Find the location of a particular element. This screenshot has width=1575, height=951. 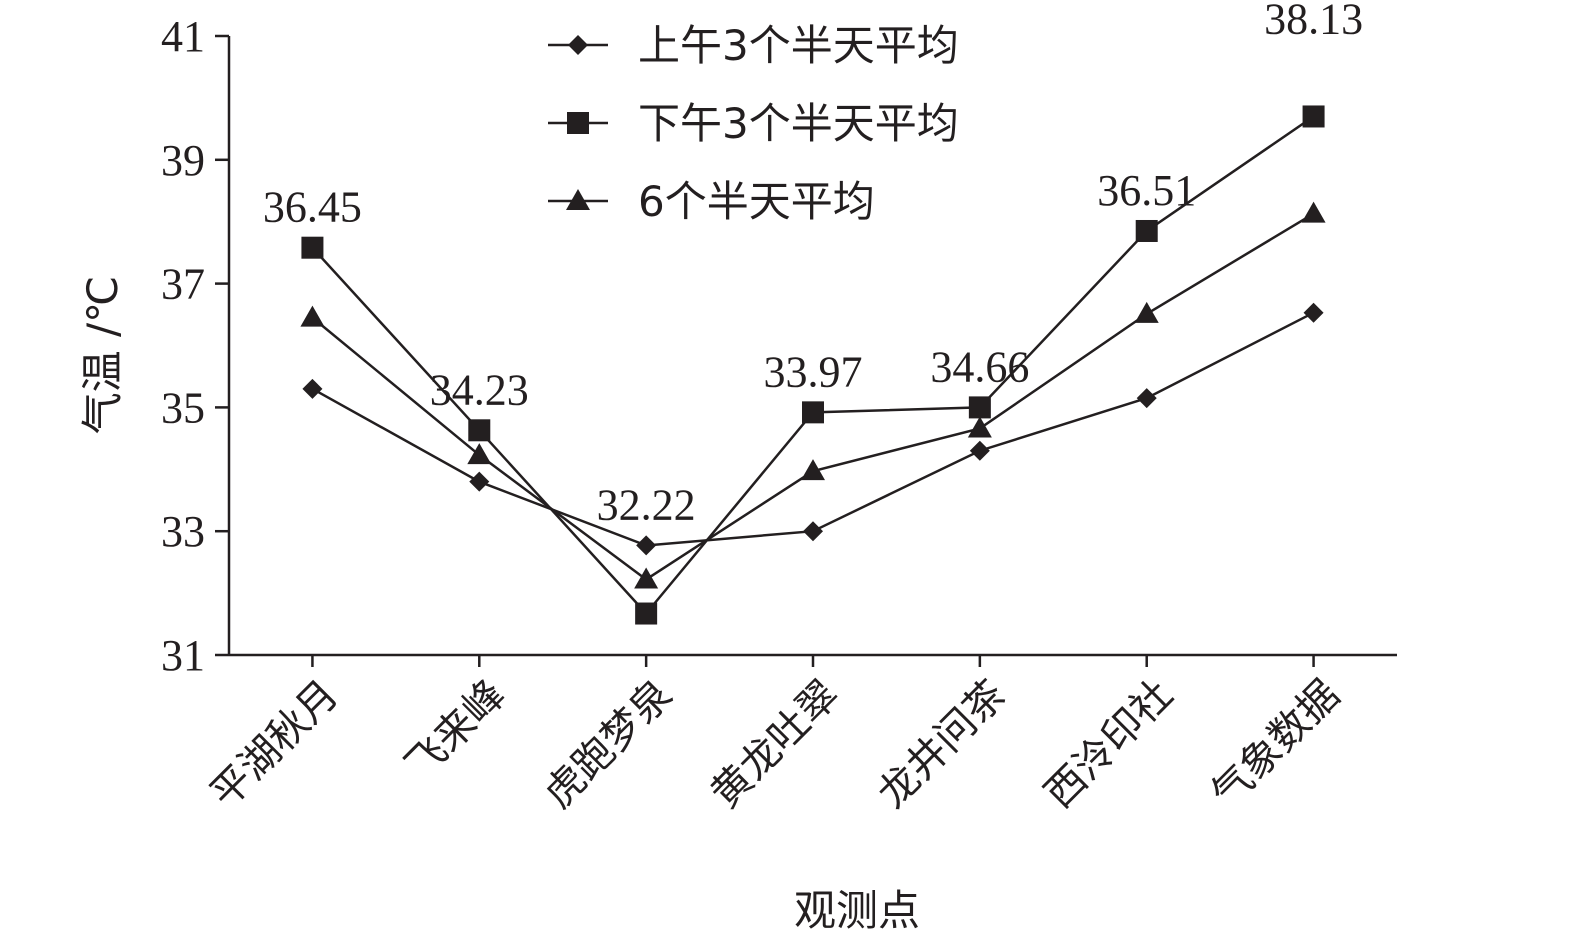

legend-label: 6个半天平均 is located at coordinates (756, 201).